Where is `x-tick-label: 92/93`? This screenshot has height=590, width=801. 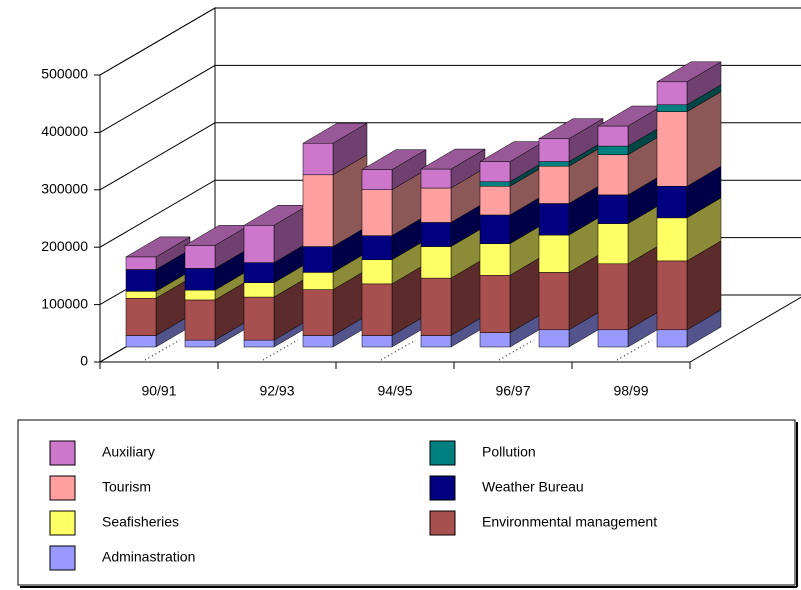 x-tick-label: 92/93 is located at coordinates (276, 391).